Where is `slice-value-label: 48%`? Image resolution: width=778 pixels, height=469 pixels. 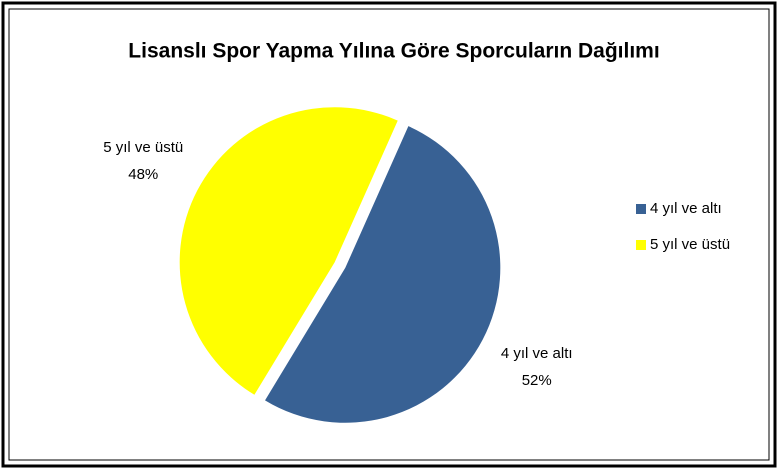 slice-value-label: 48% is located at coordinates (143, 174).